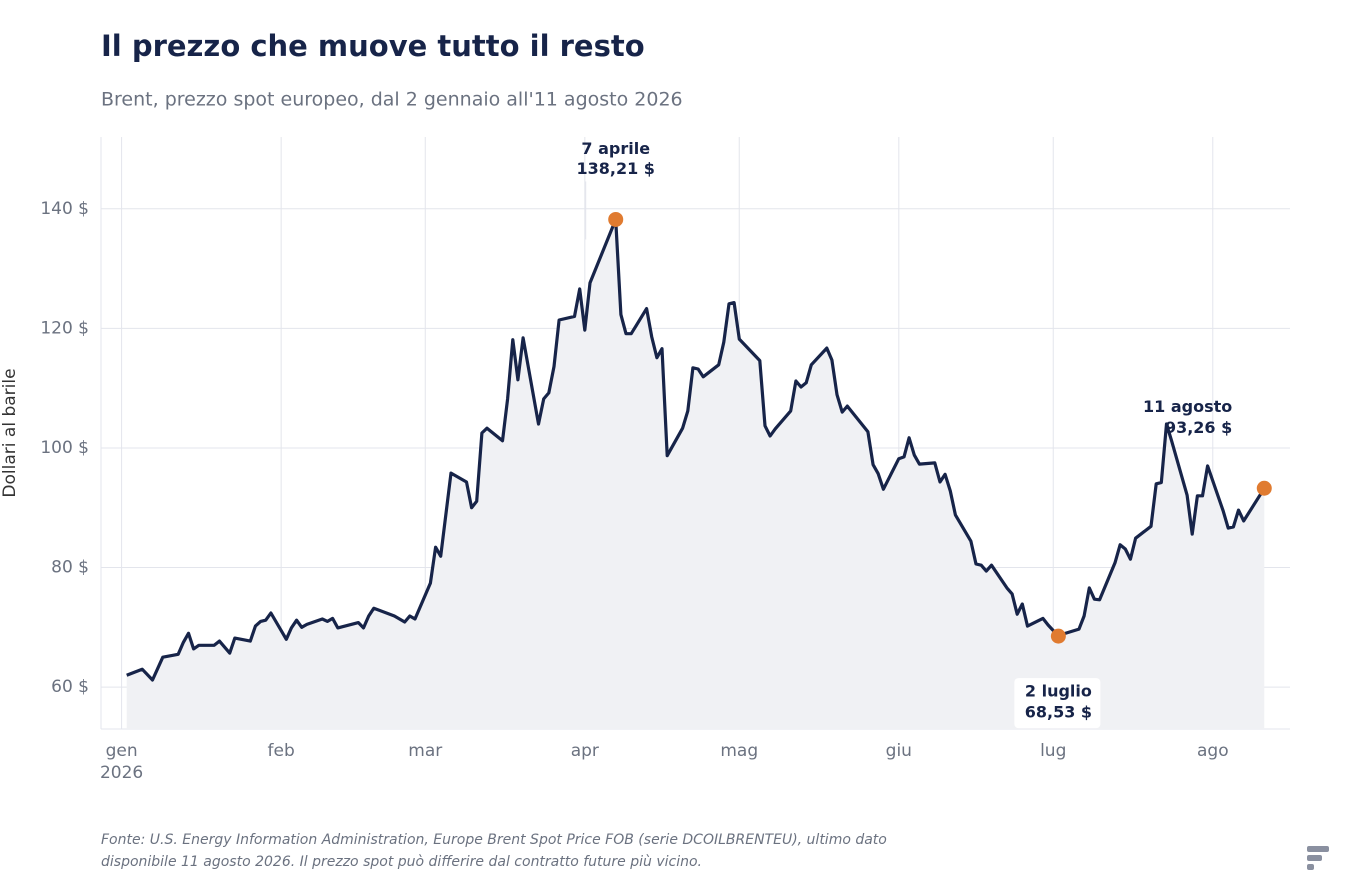 This screenshot has height=884, width=1352. I want to click on x-tick-label: lug, so click(1053, 751).